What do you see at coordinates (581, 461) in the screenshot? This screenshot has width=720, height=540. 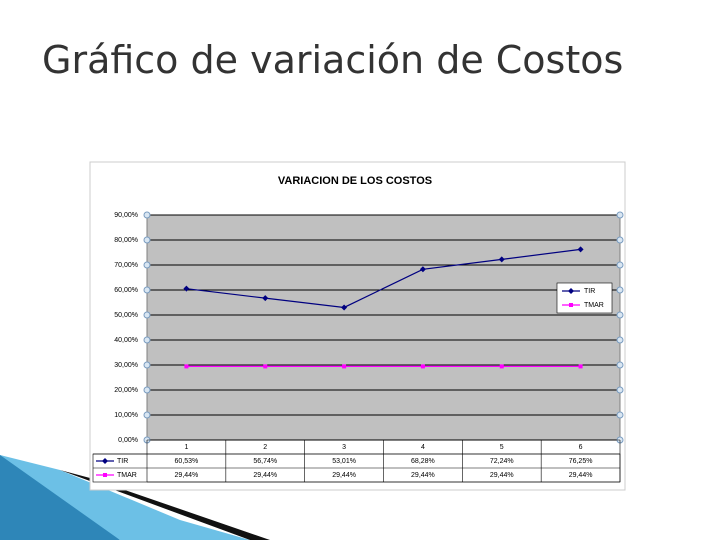 I see `table-cell: 76,25%` at bounding box center [581, 461].